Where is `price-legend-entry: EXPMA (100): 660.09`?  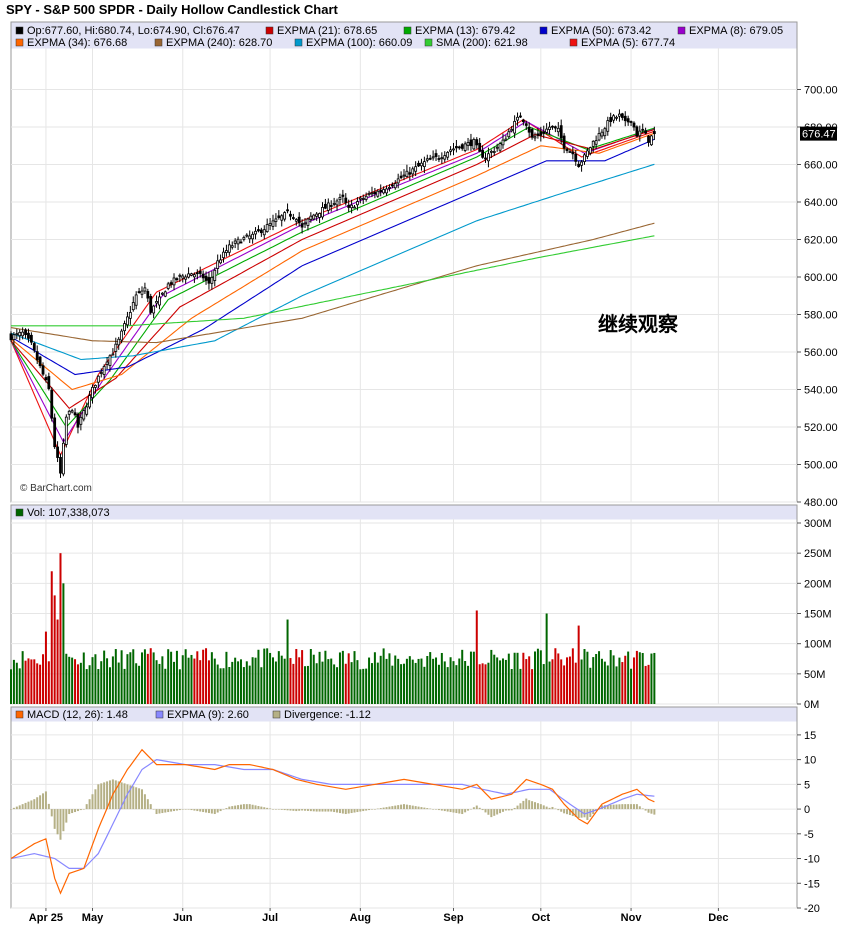 price-legend-entry: EXPMA (100): 660.09 is located at coordinates (359, 43).